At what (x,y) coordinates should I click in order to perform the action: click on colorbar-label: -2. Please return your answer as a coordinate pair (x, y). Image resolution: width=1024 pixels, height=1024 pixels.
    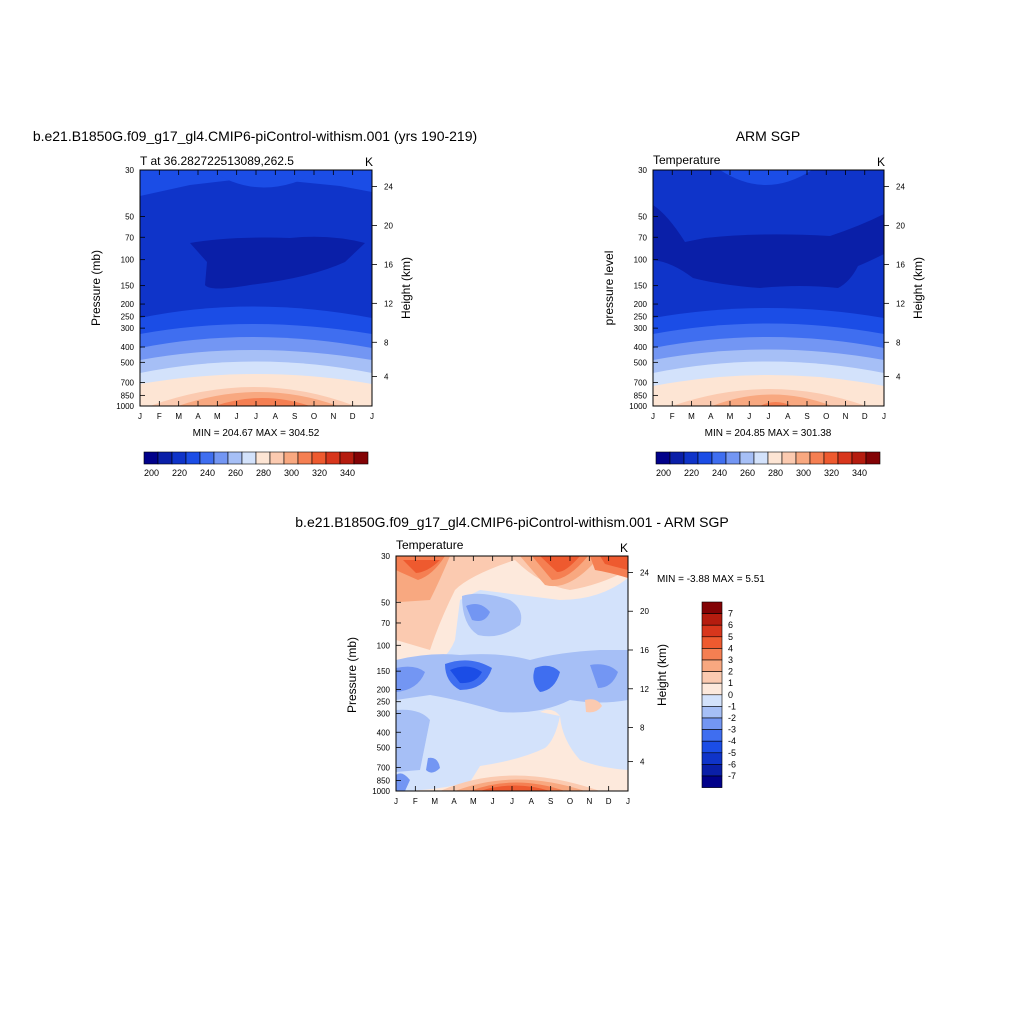
    Looking at the image, I should click on (732, 718).